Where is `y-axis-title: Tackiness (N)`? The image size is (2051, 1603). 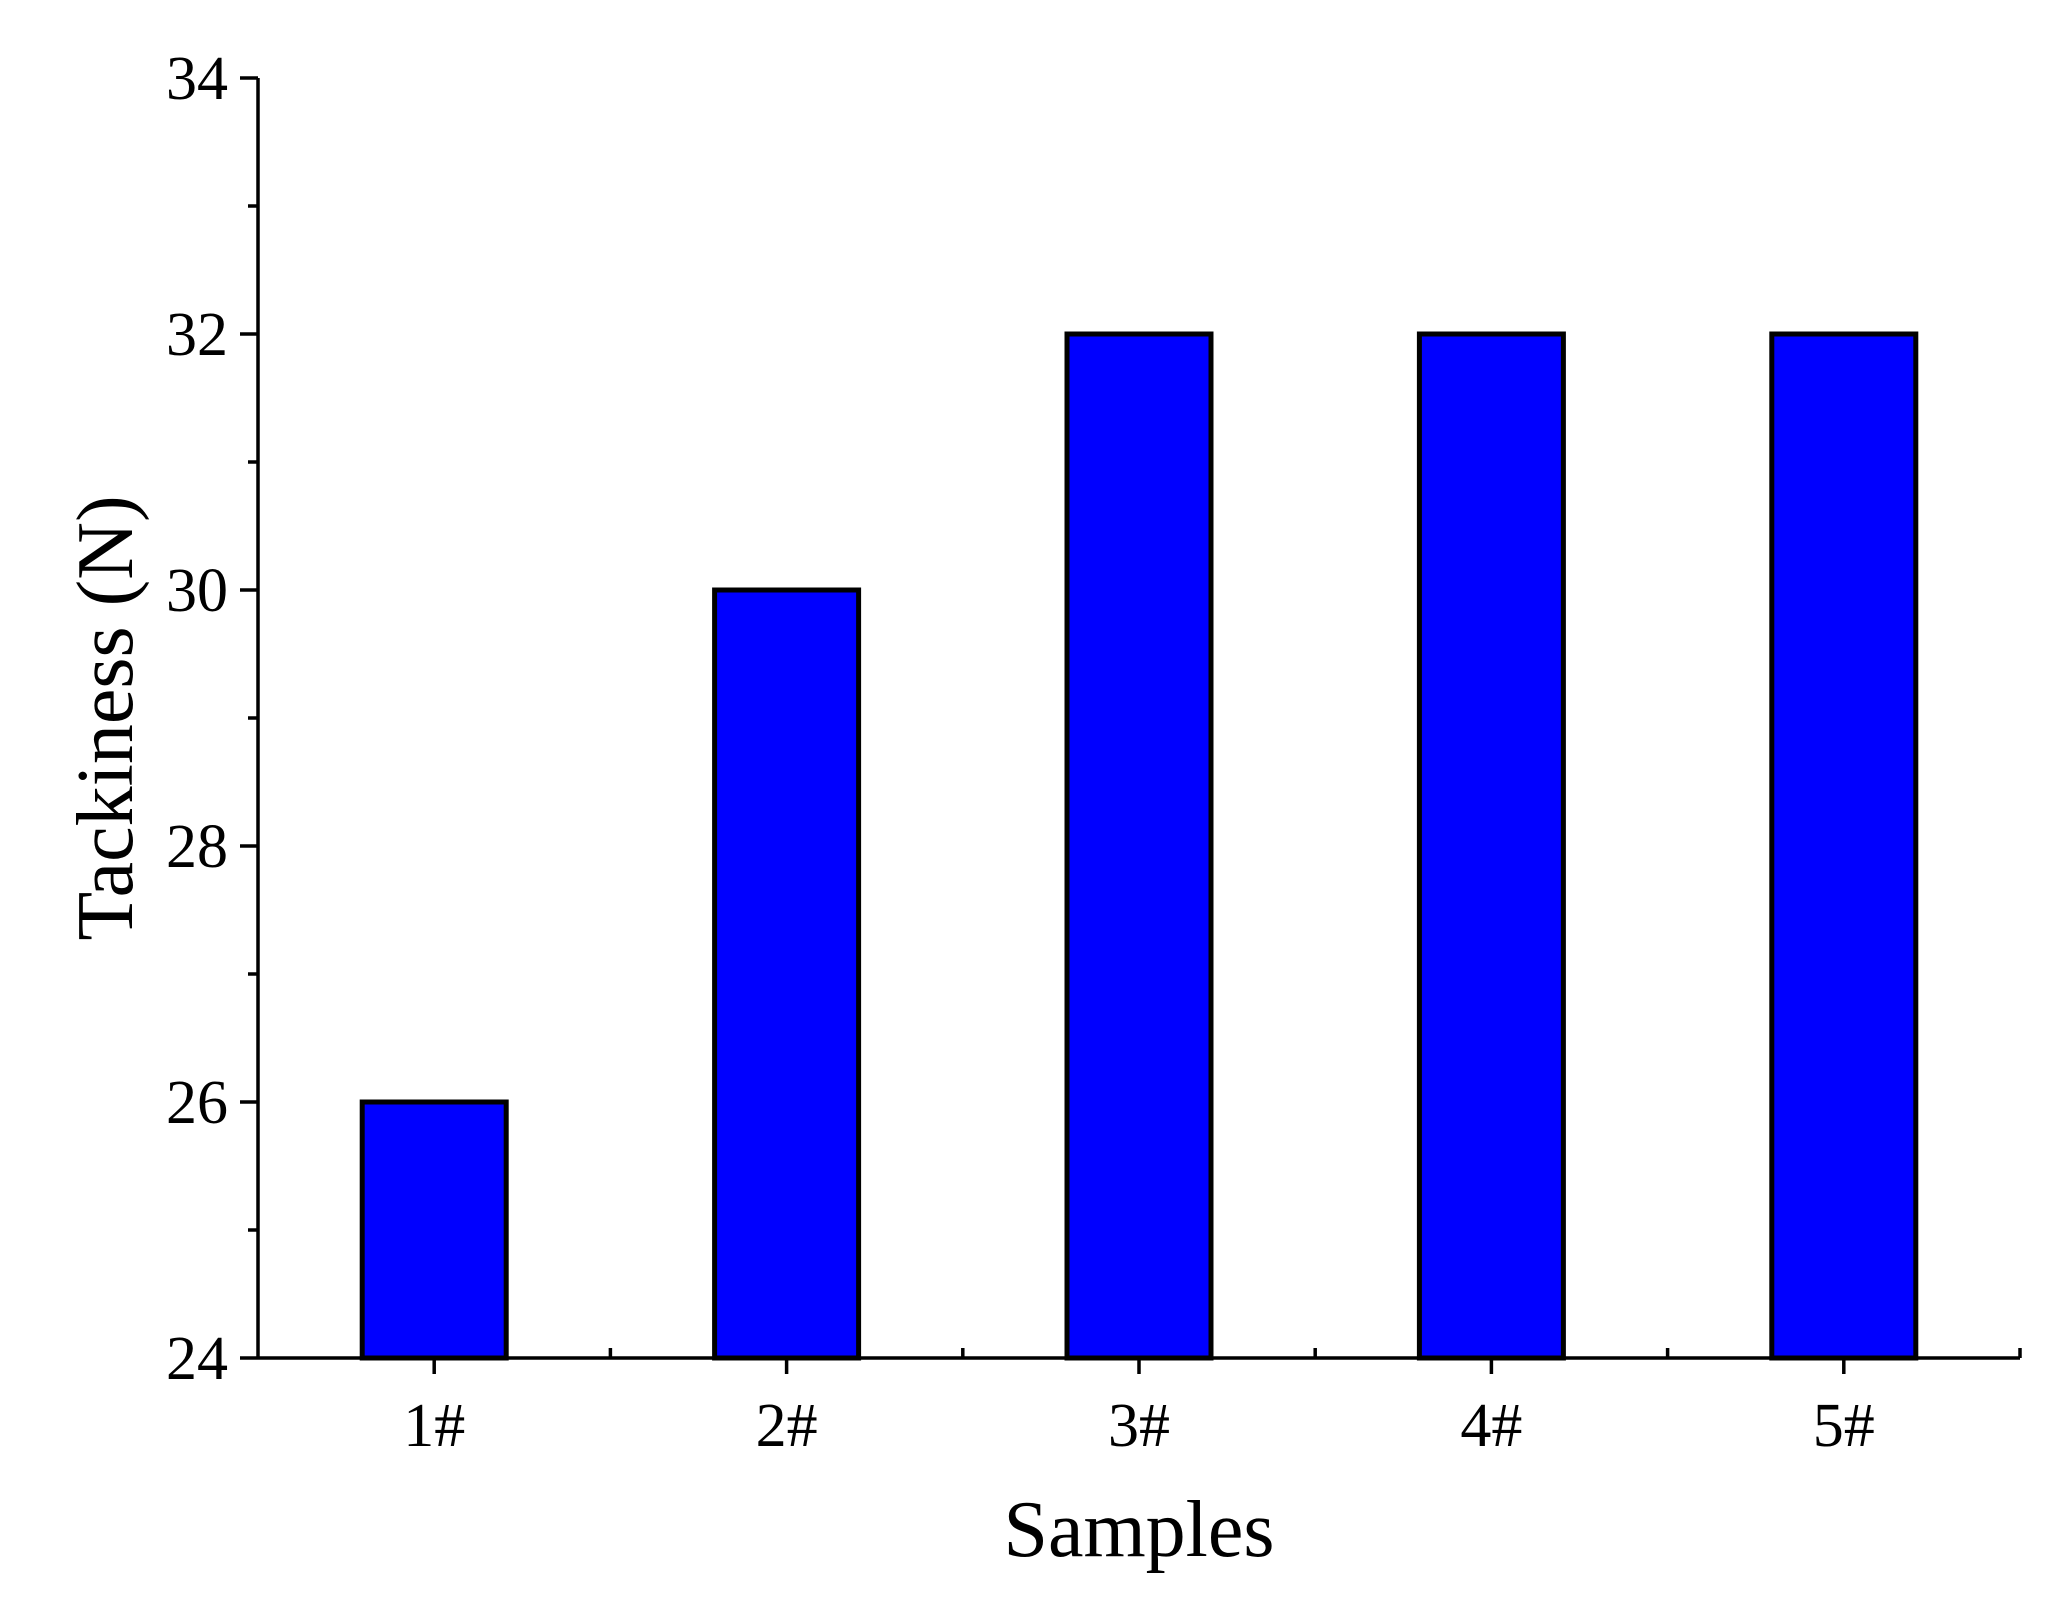
y-axis-title: Tackiness (N) is located at coordinates (106, 717).